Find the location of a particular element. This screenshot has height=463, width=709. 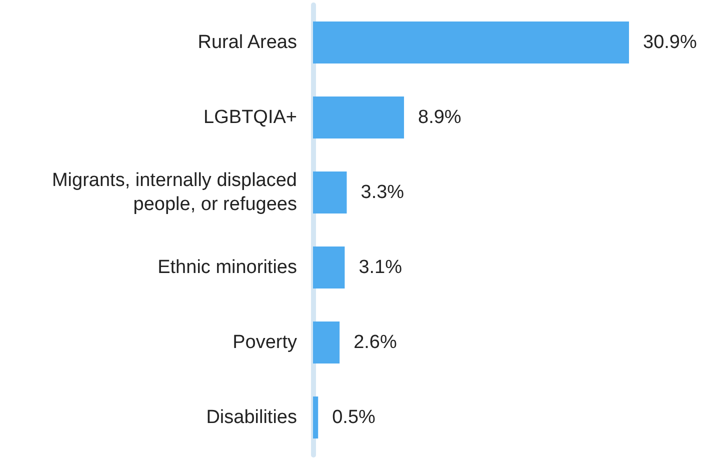

data-label: 30.9% is located at coordinates (670, 42).